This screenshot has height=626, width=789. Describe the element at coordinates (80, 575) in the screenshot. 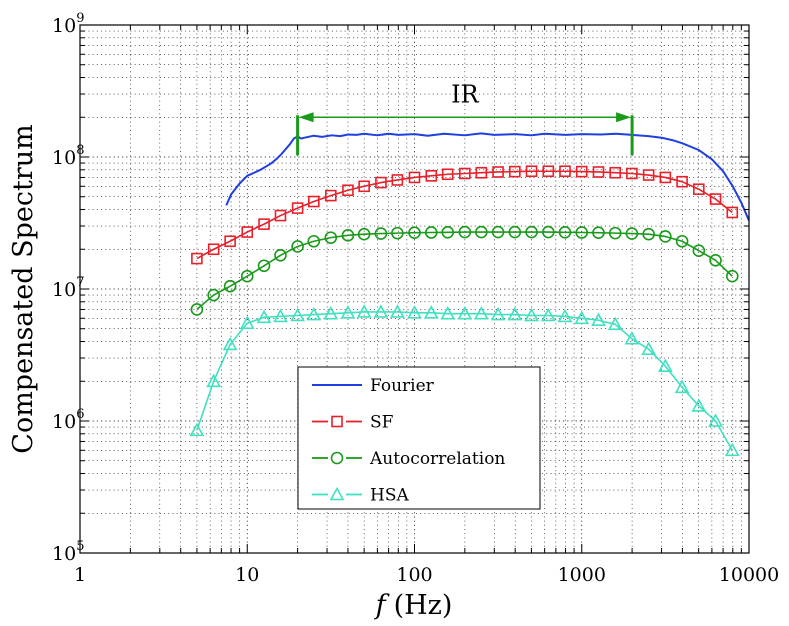

I see `x-tick-label: 1` at that location.